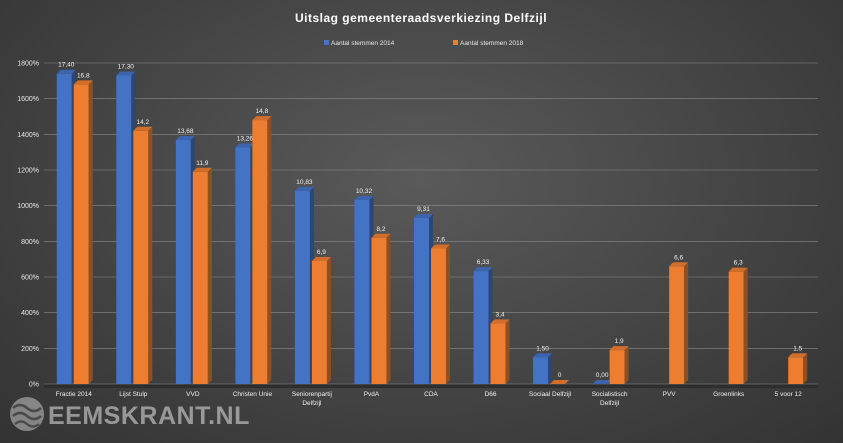  Describe the element at coordinates (321, 252) in the screenshot. I see `data-label: 6,9` at that location.